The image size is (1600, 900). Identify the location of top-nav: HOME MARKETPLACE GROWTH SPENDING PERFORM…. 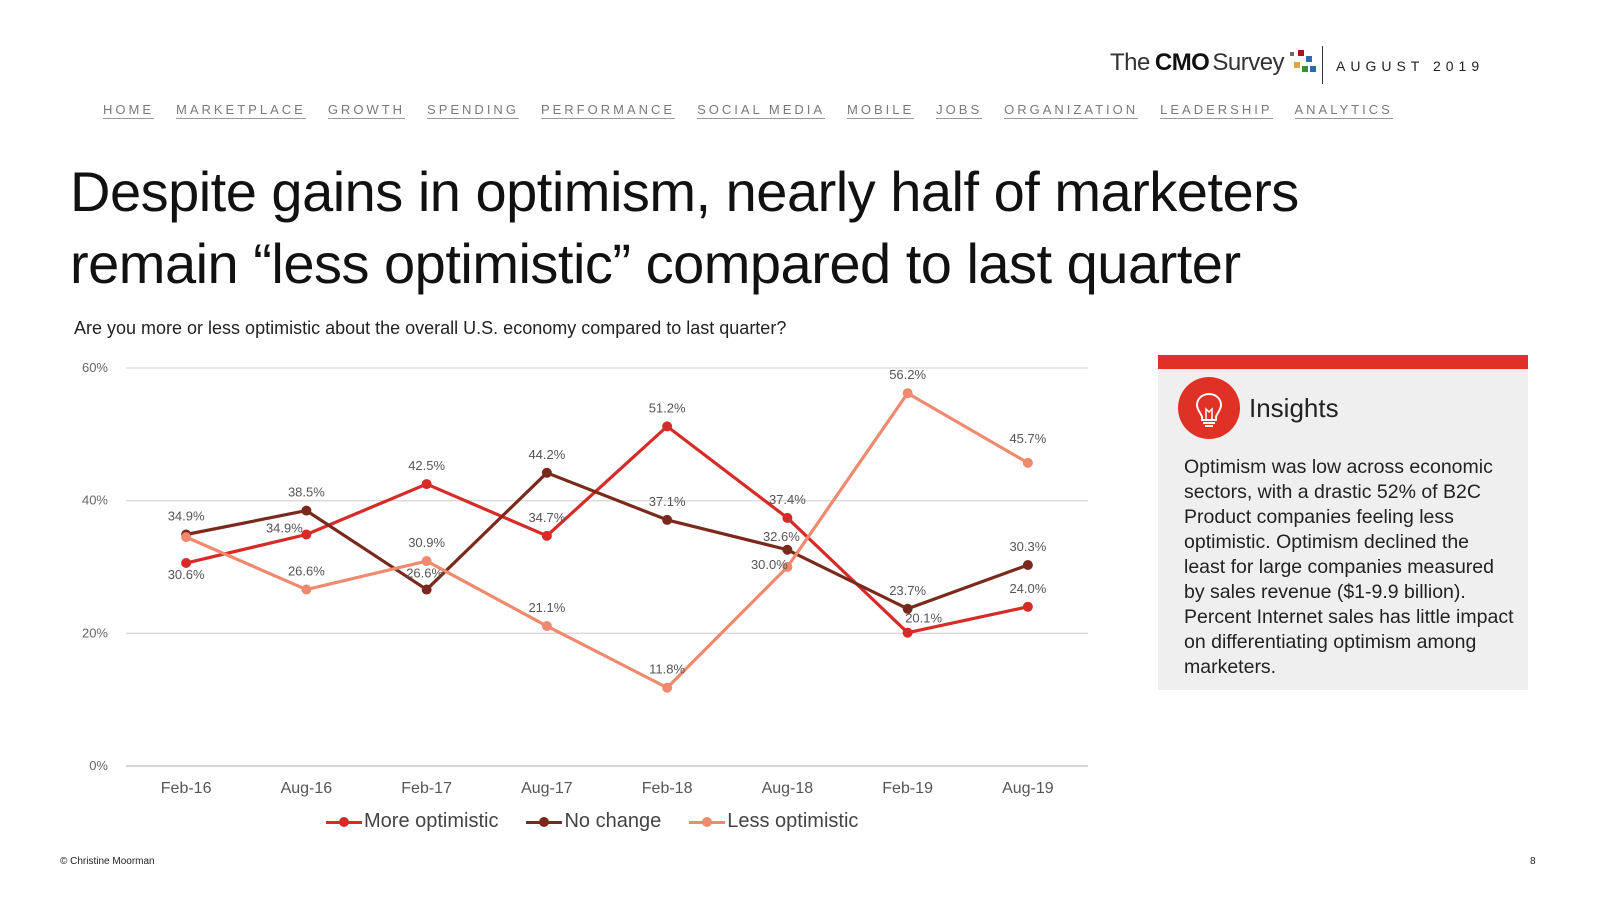
(748, 110).